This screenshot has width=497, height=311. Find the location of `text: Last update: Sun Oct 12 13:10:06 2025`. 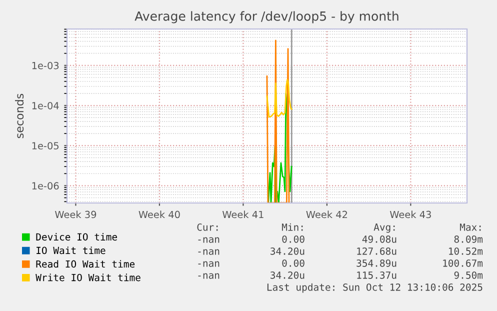

text: Last update: Sun Oct 12 13:10:06 2025 is located at coordinates (374, 288).